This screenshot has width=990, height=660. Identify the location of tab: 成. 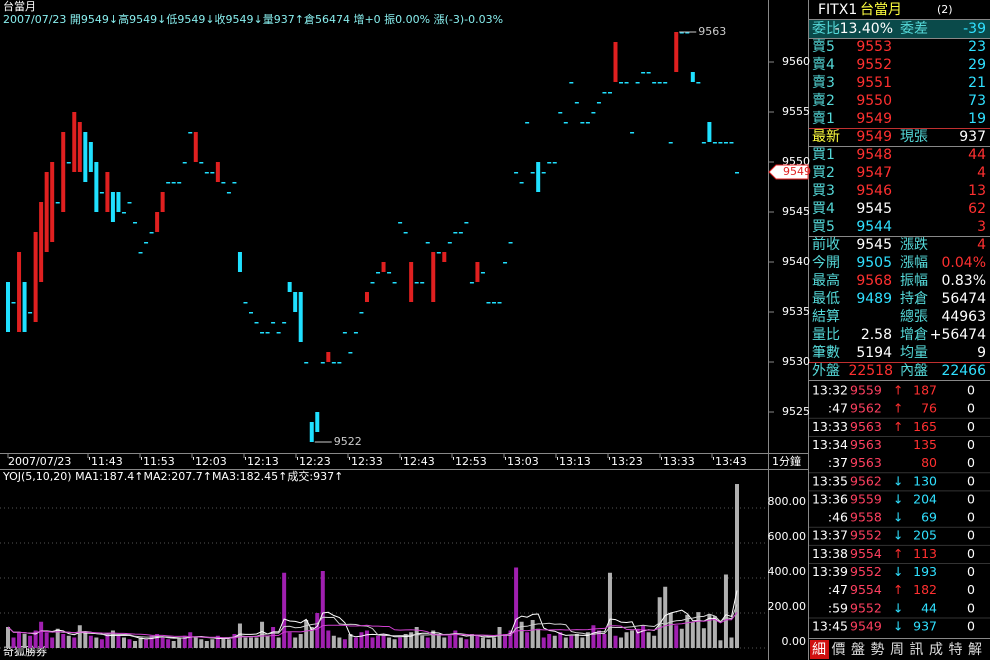
(936, 650).